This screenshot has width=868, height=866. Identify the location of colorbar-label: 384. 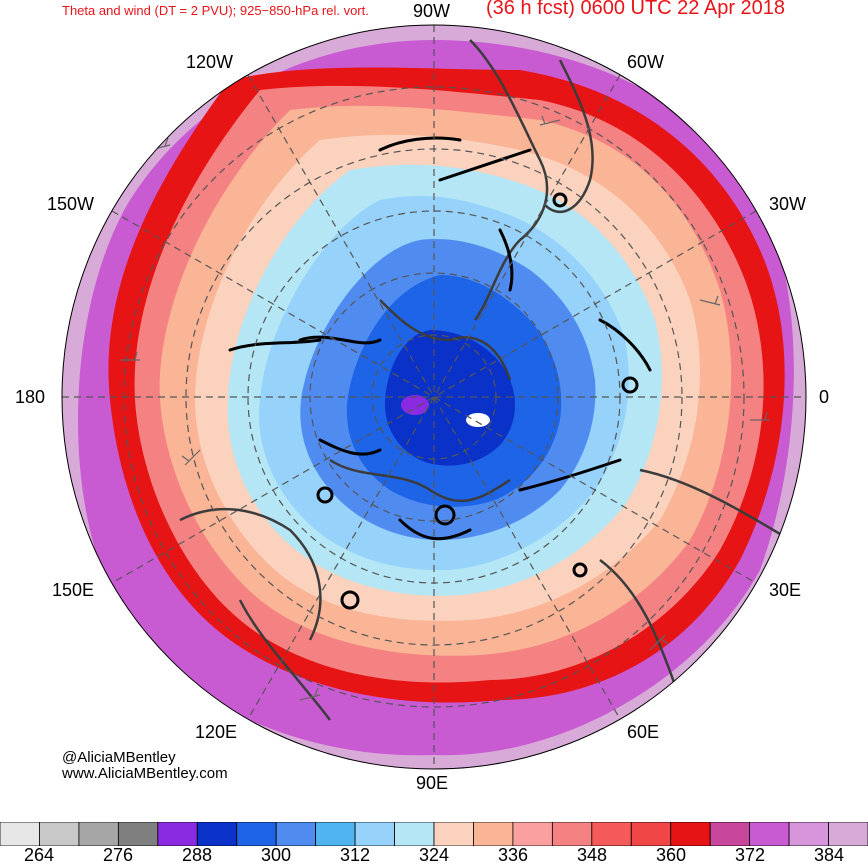
(829, 855).